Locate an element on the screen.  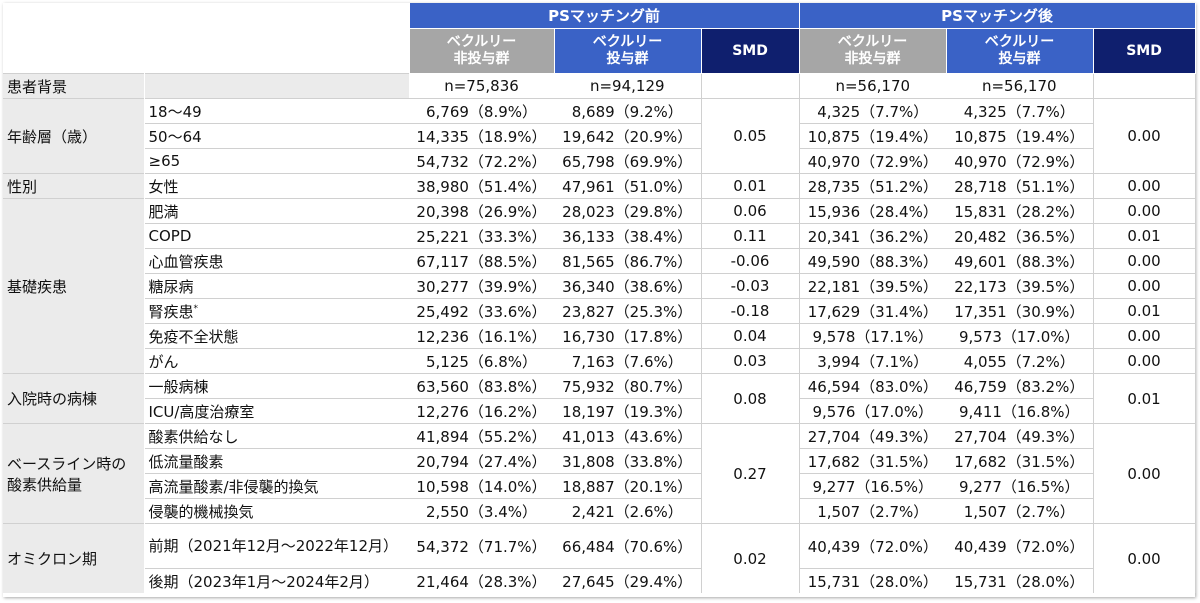
header-after-matching: PSマッチング後 is located at coordinates (997, 16).